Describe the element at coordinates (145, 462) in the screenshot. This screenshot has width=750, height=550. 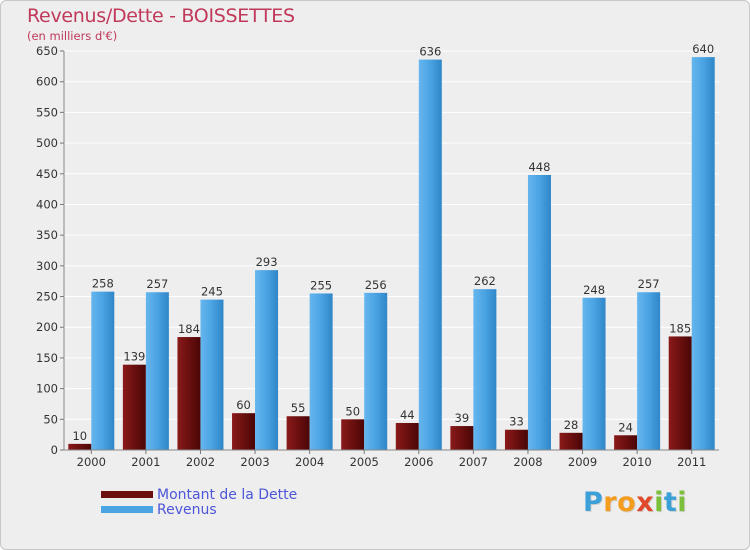
I see `x-tick-label: 2001` at that location.